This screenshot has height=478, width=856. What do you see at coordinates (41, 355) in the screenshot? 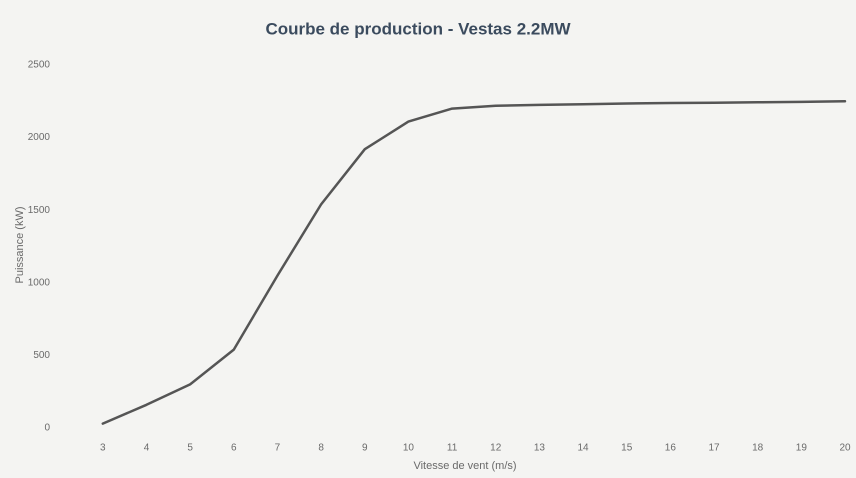
I see `y-tick-label: 500` at bounding box center [41, 355].